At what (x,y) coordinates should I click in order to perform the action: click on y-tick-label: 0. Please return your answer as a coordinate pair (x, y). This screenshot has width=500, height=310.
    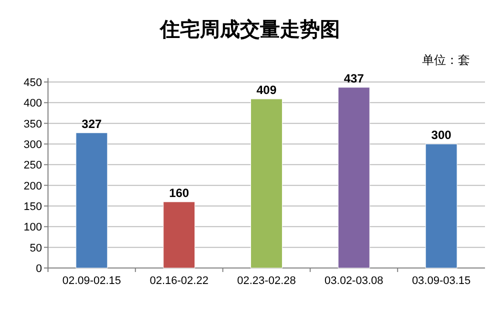
    Looking at the image, I should click on (39, 269).